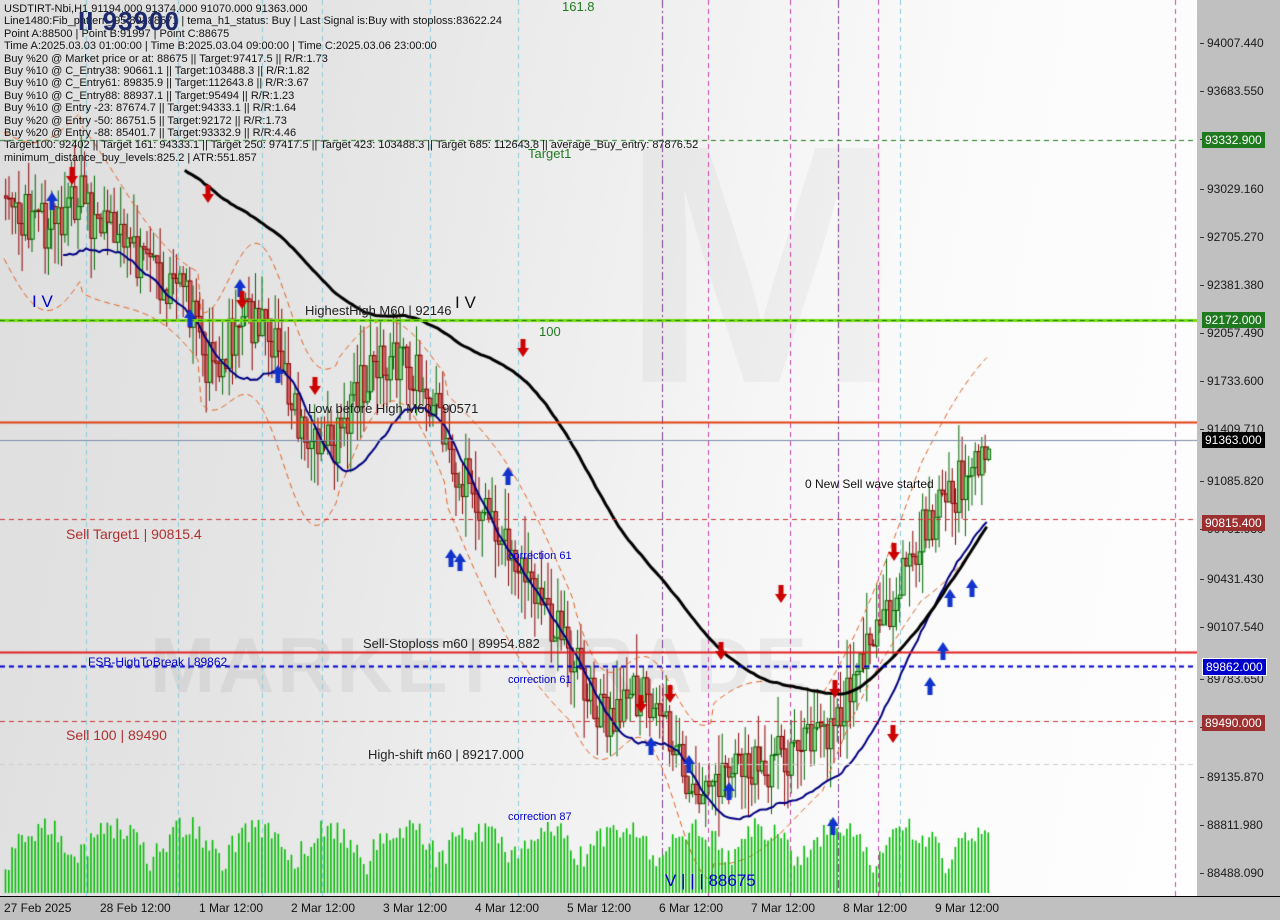 The height and width of the screenshot is (920, 1280). Describe the element at coordinates (1233, 440) in the screenshot. I see `price-tag: 91363.000` at that location.